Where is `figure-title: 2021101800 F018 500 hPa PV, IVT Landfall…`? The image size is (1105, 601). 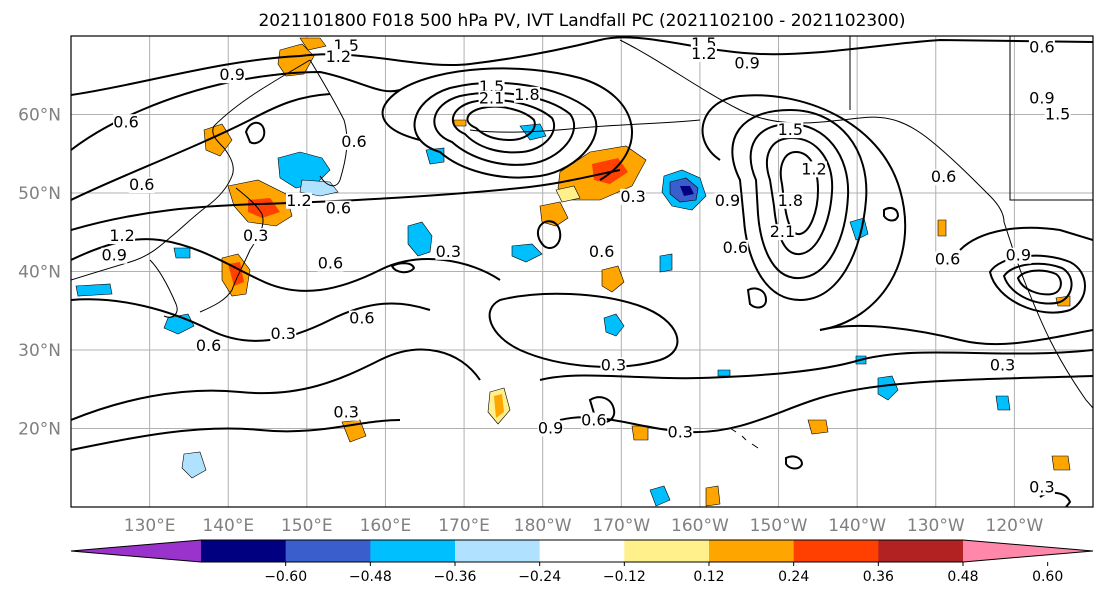 figure-title: 2021101800 F018 500 hPa PV, IVT Landfall… is located at coordinates (581, 21).